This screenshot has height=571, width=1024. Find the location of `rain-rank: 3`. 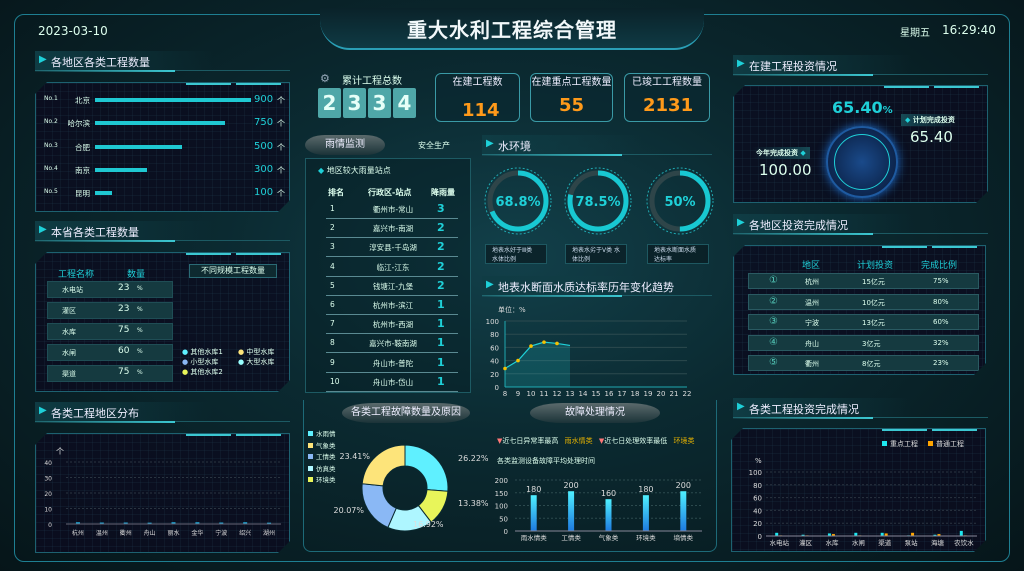

rain-rank: 3 is located at coordinates (332, 247).